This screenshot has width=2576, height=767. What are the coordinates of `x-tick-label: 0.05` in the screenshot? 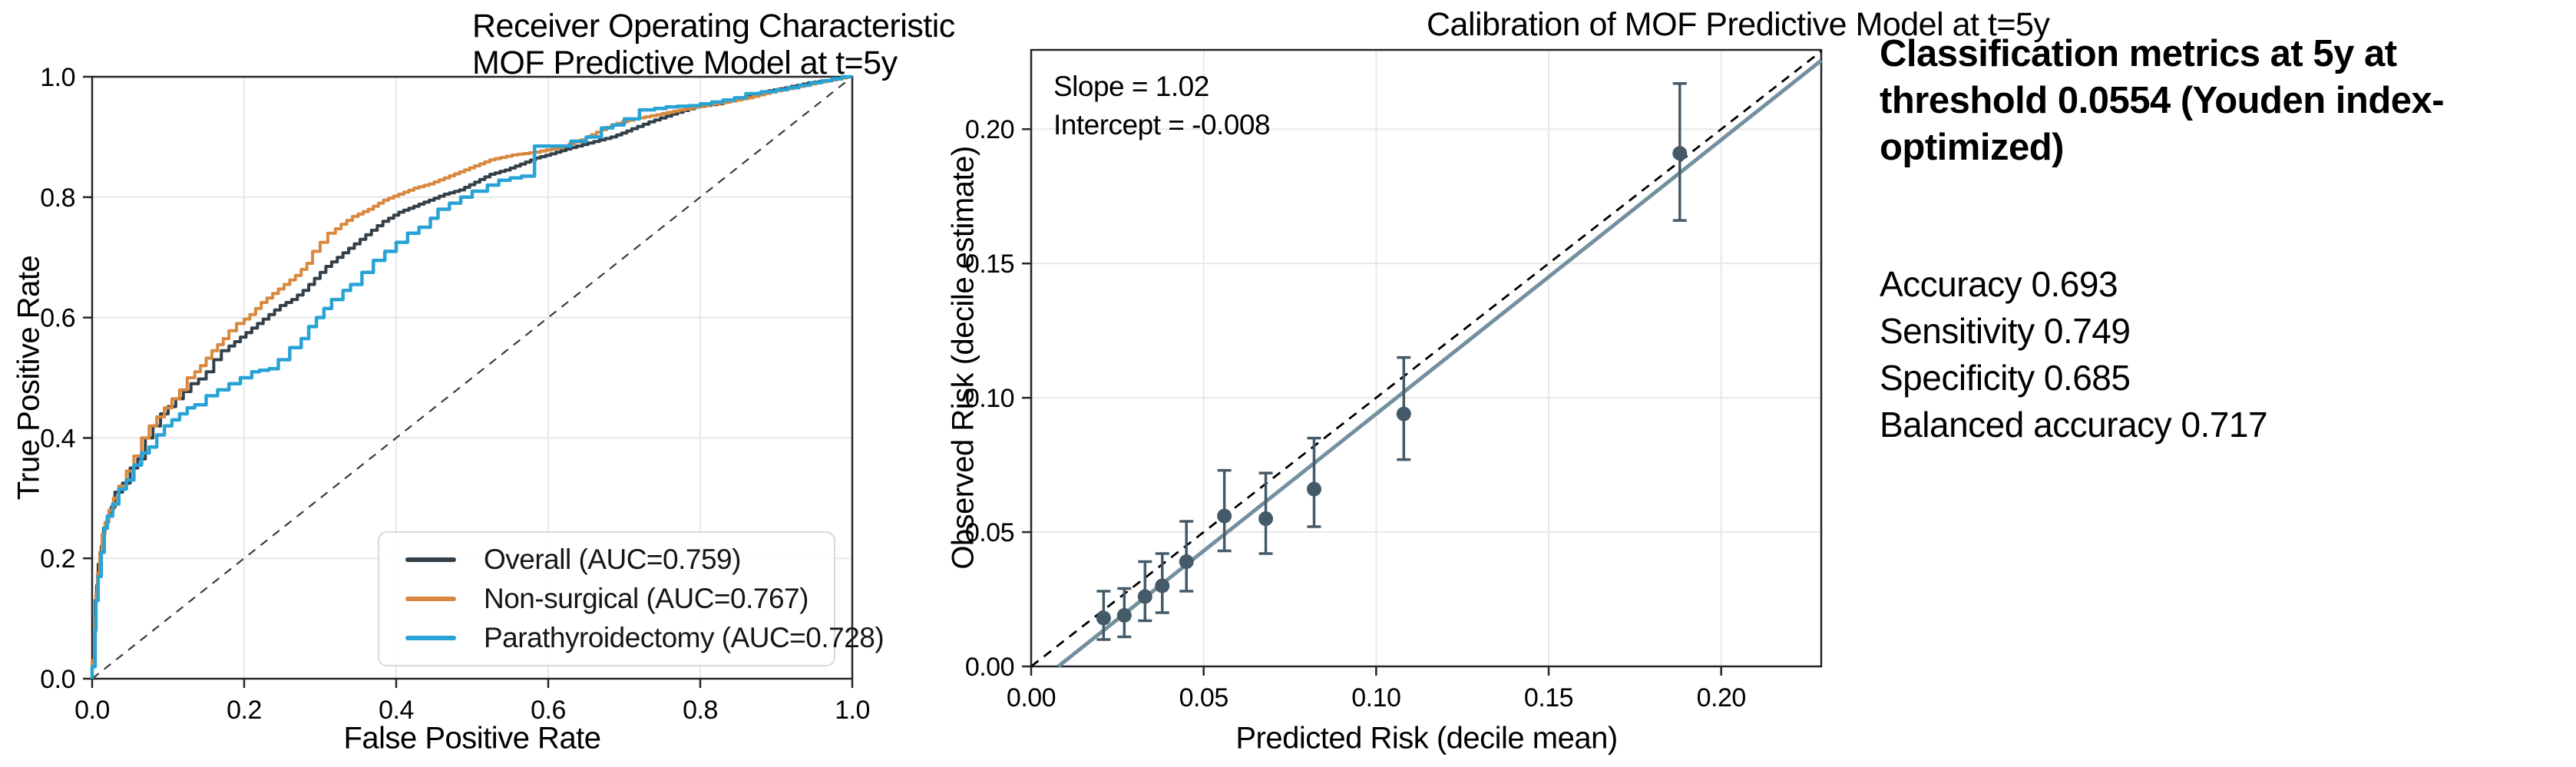 It's located at (1203, 697).